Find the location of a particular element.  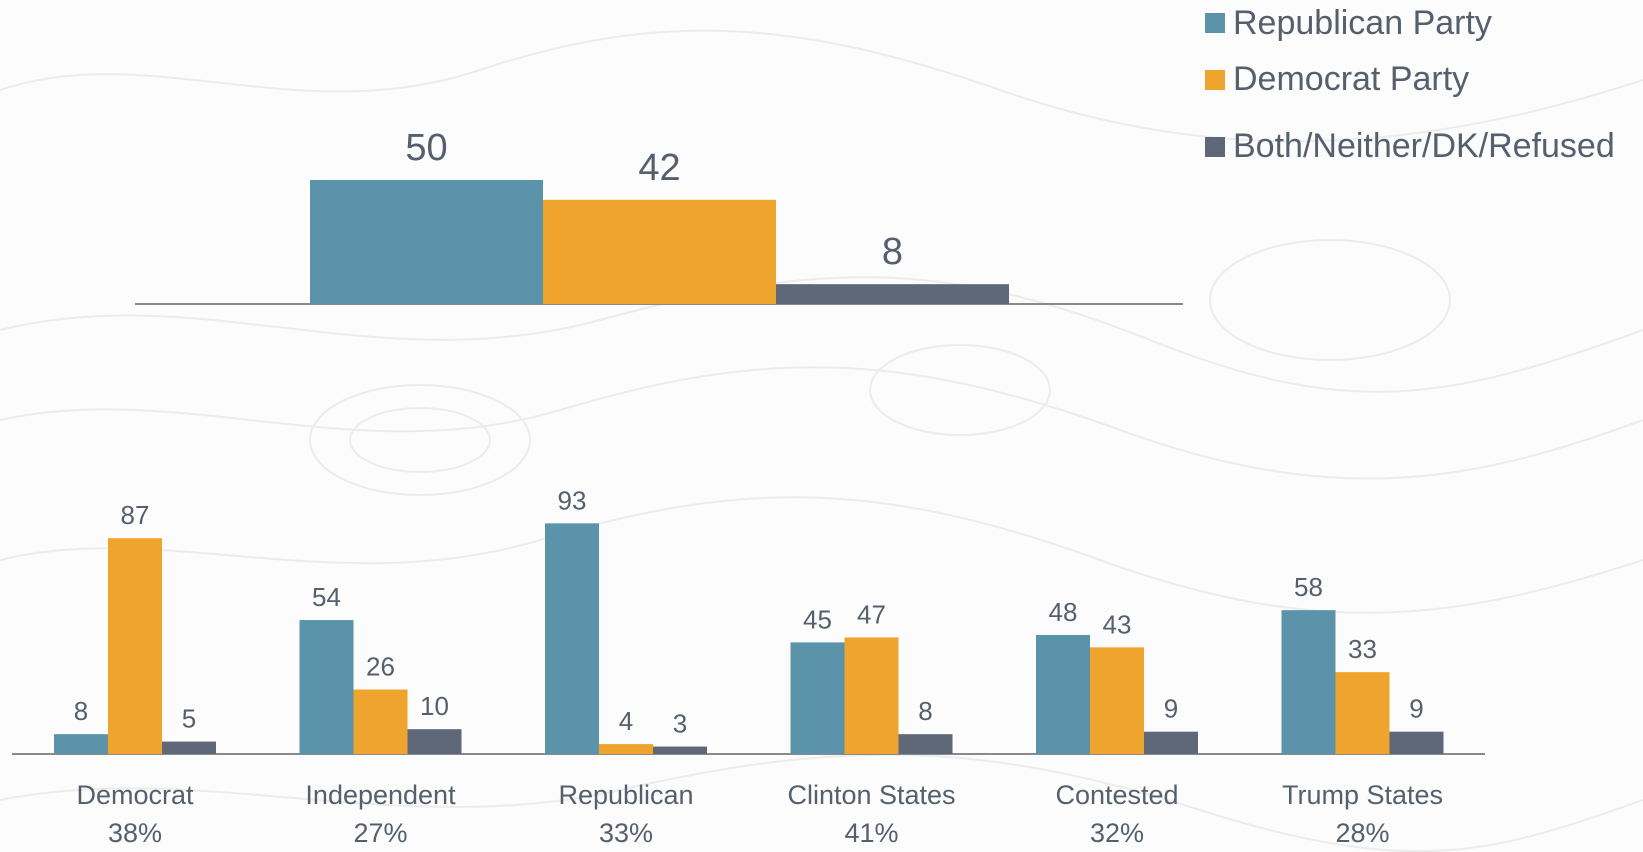

data-label: 43 is located at coordinates (1117, 624).